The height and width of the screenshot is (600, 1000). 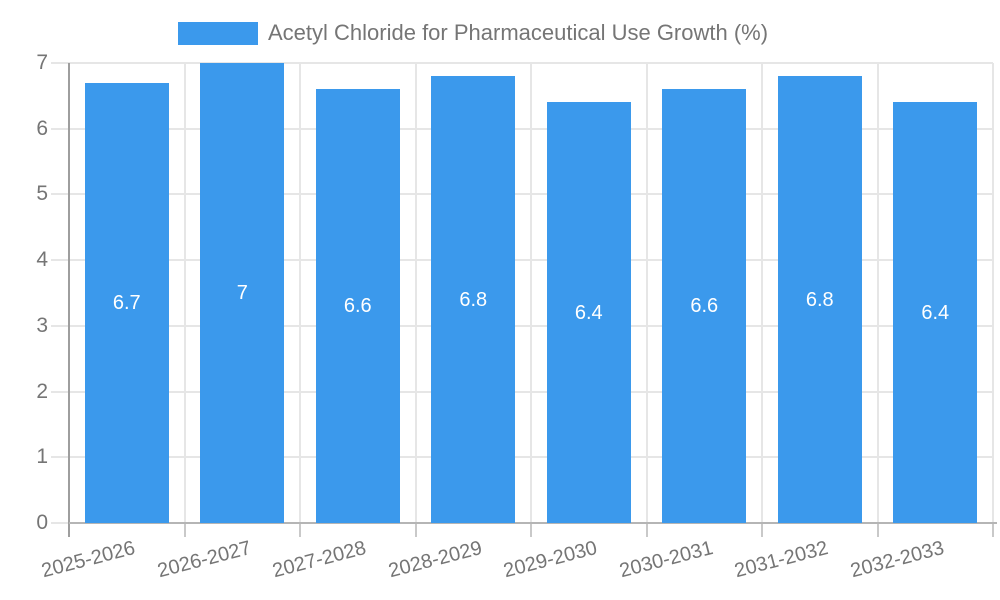 I want to click on x-tick-label: 2025-2026, so click(x=88, y=559).